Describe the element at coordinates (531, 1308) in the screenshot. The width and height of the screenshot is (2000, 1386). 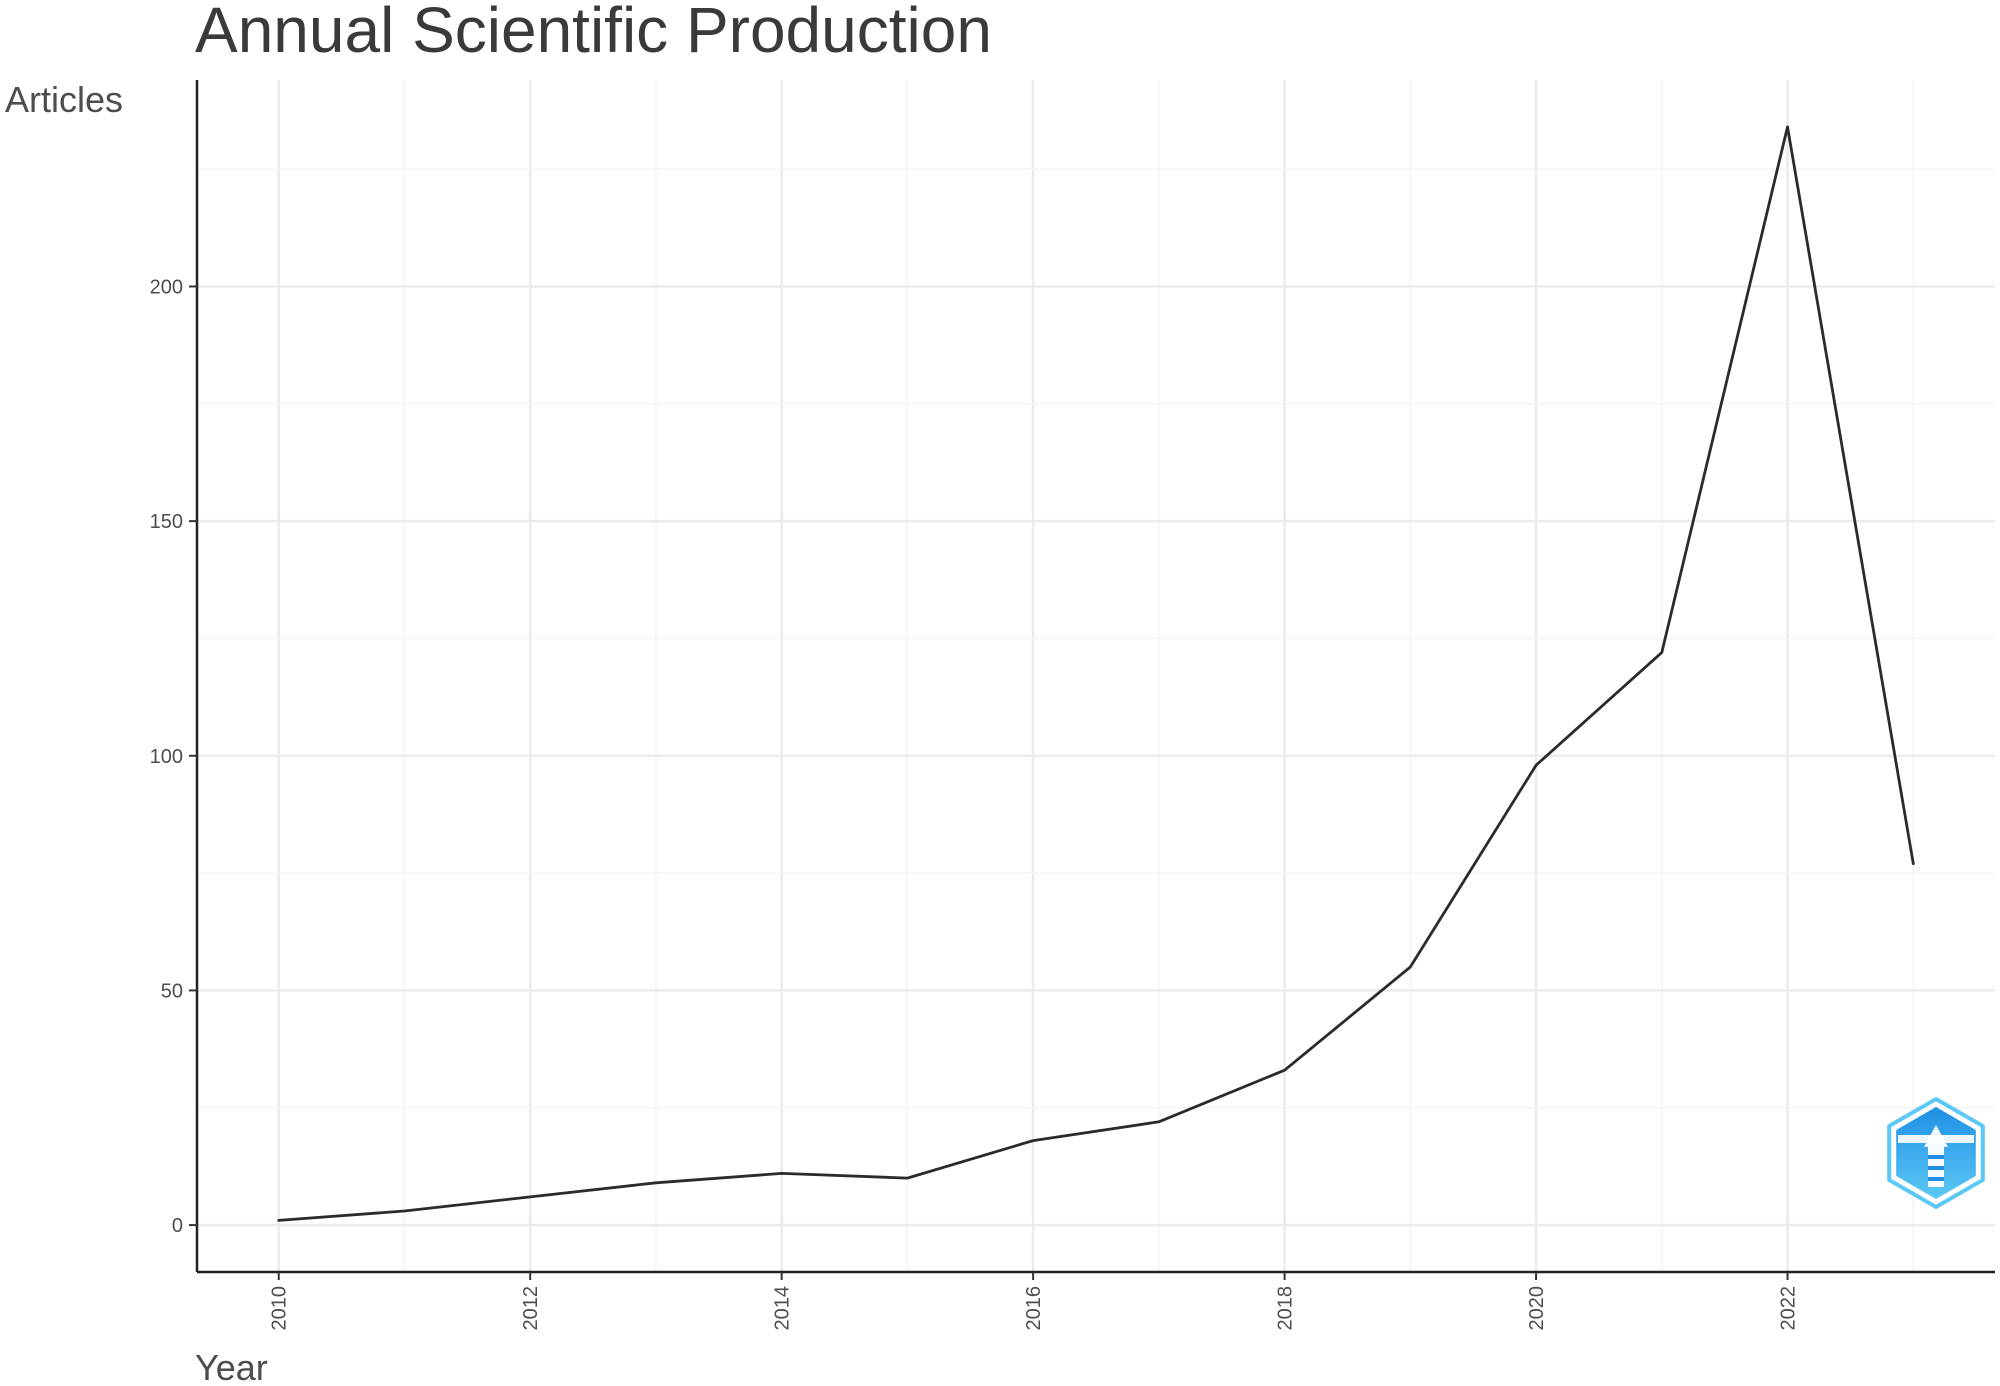
I see `x-tick-label: 2012` at that location.